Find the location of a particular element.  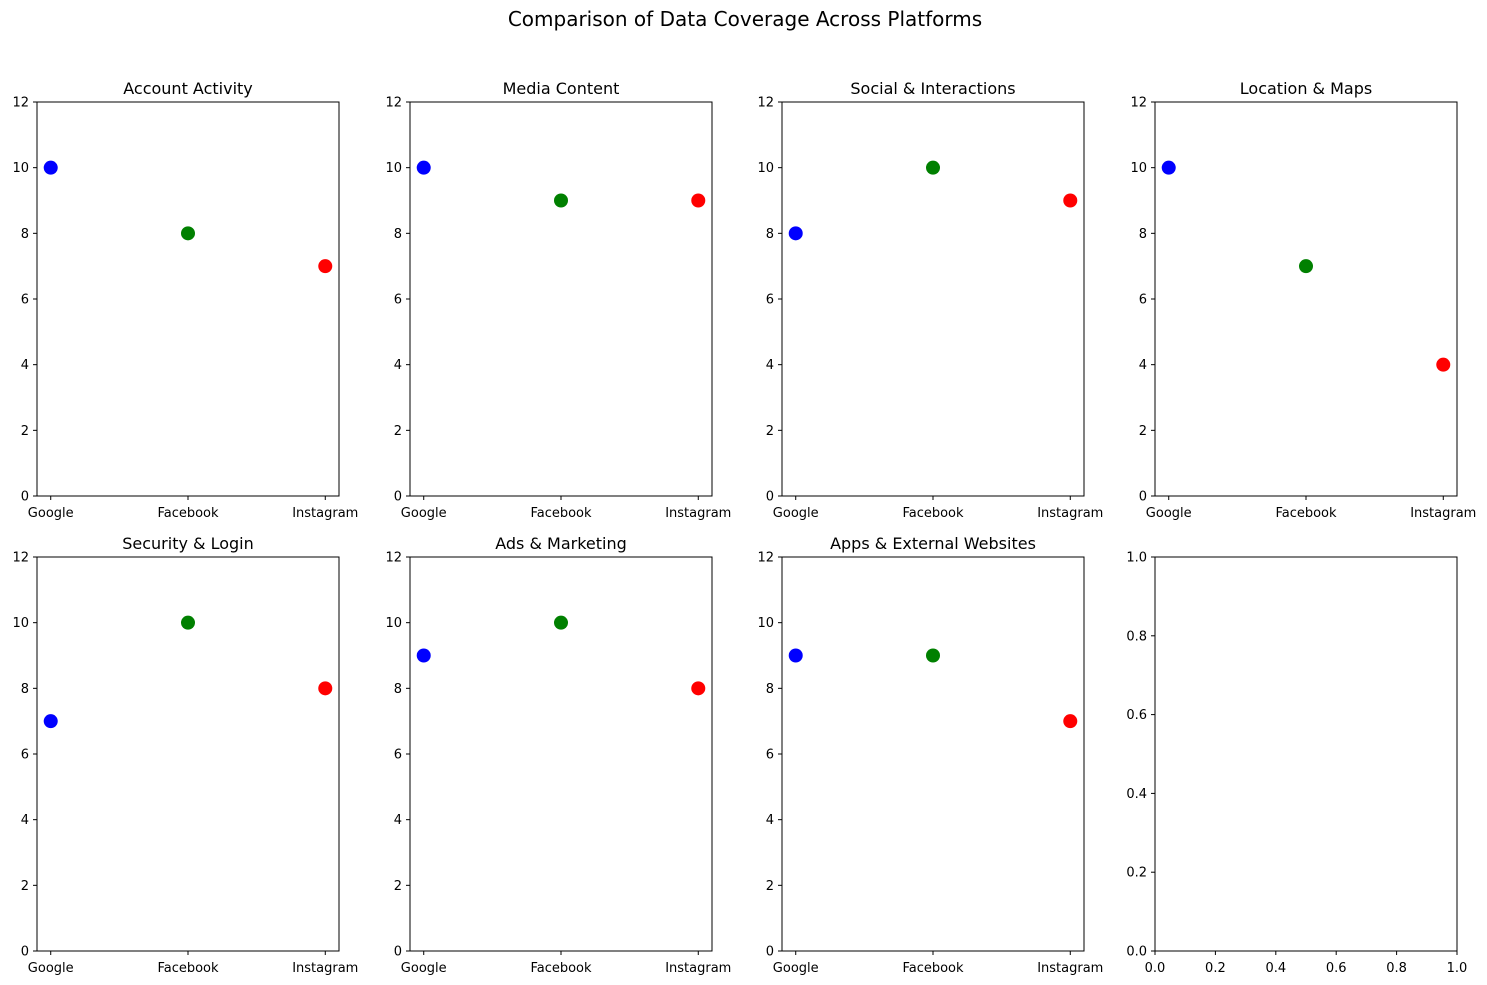

subplot-title: Security & Login is located at coordinates (188, 543).